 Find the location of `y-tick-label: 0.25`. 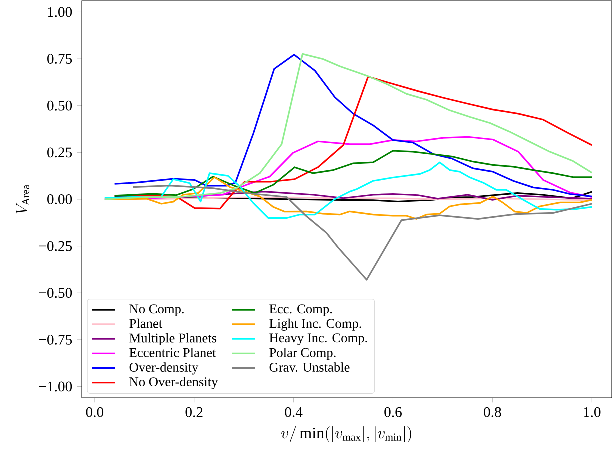

y-tick-label: 0.25 is located at coordinates (60, 153).